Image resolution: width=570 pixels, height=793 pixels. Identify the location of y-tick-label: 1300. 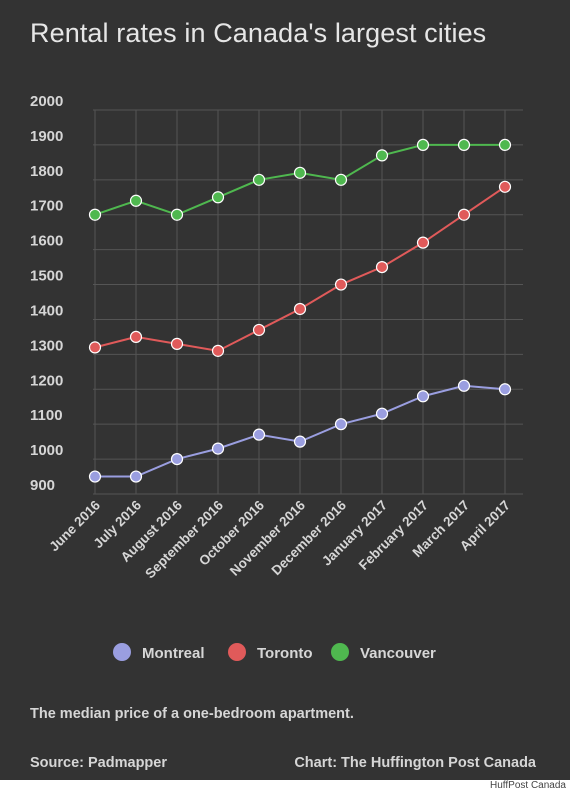
(46, 345).